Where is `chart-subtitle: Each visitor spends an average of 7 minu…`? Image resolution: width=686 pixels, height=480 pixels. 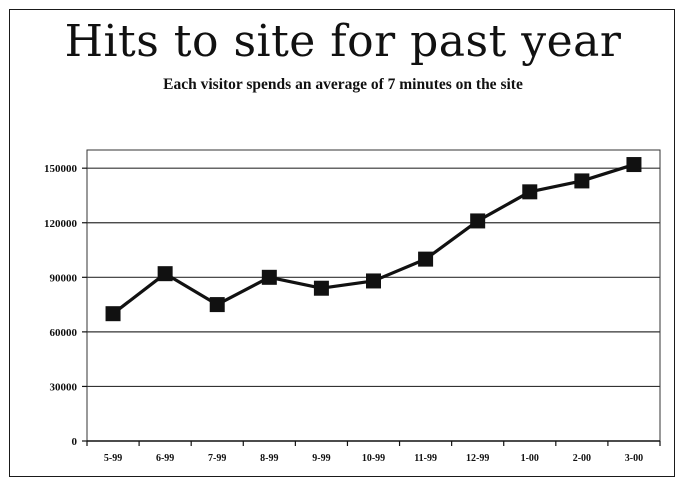
chart-subtitle: Each visitor spends an average of 7 minu… is located at coordinates (343, 84).